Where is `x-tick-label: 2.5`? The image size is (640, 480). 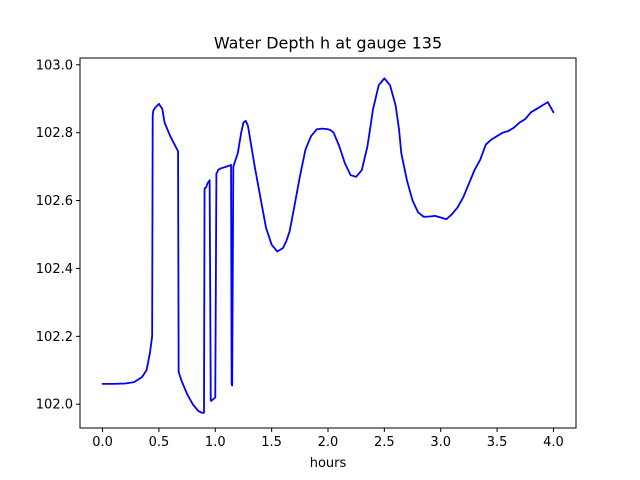
x-tick-label: 2.5 is located at coordinates (384, 442).